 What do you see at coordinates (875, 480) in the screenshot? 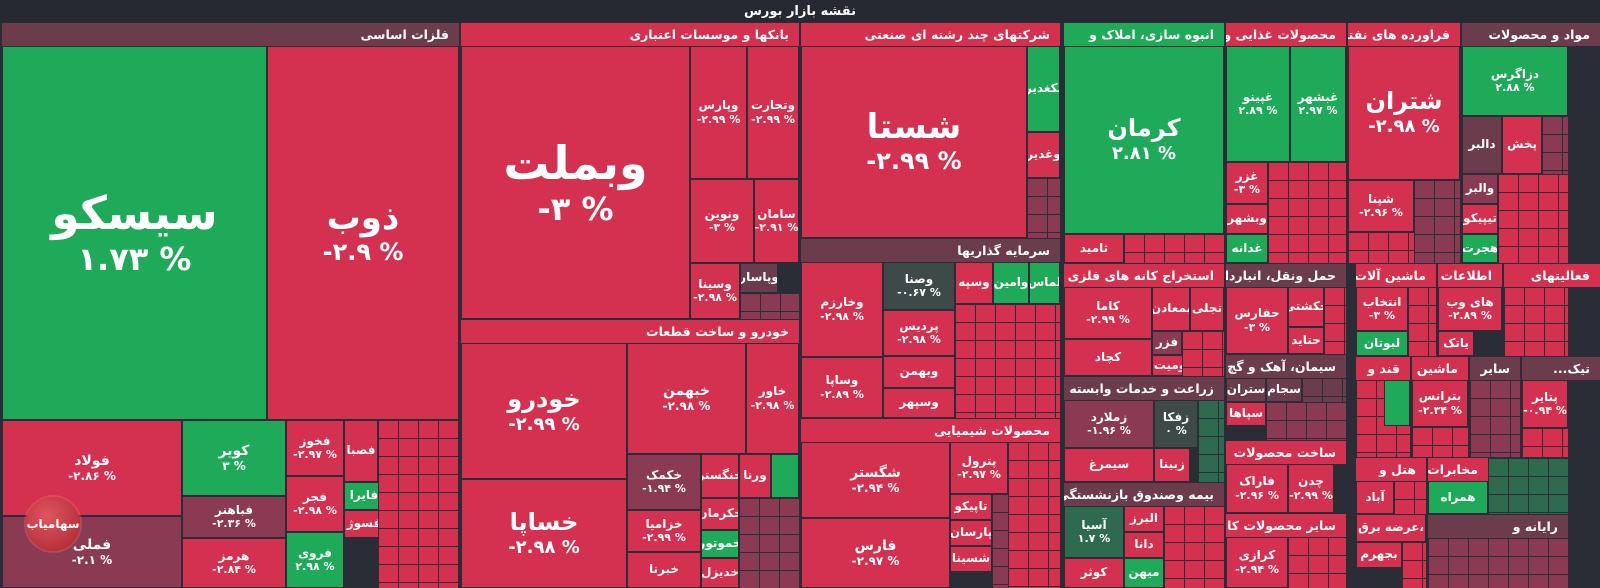
I see `stock-tile: شگستر -۲.۹۴ %` at bounding box center [875, 480].